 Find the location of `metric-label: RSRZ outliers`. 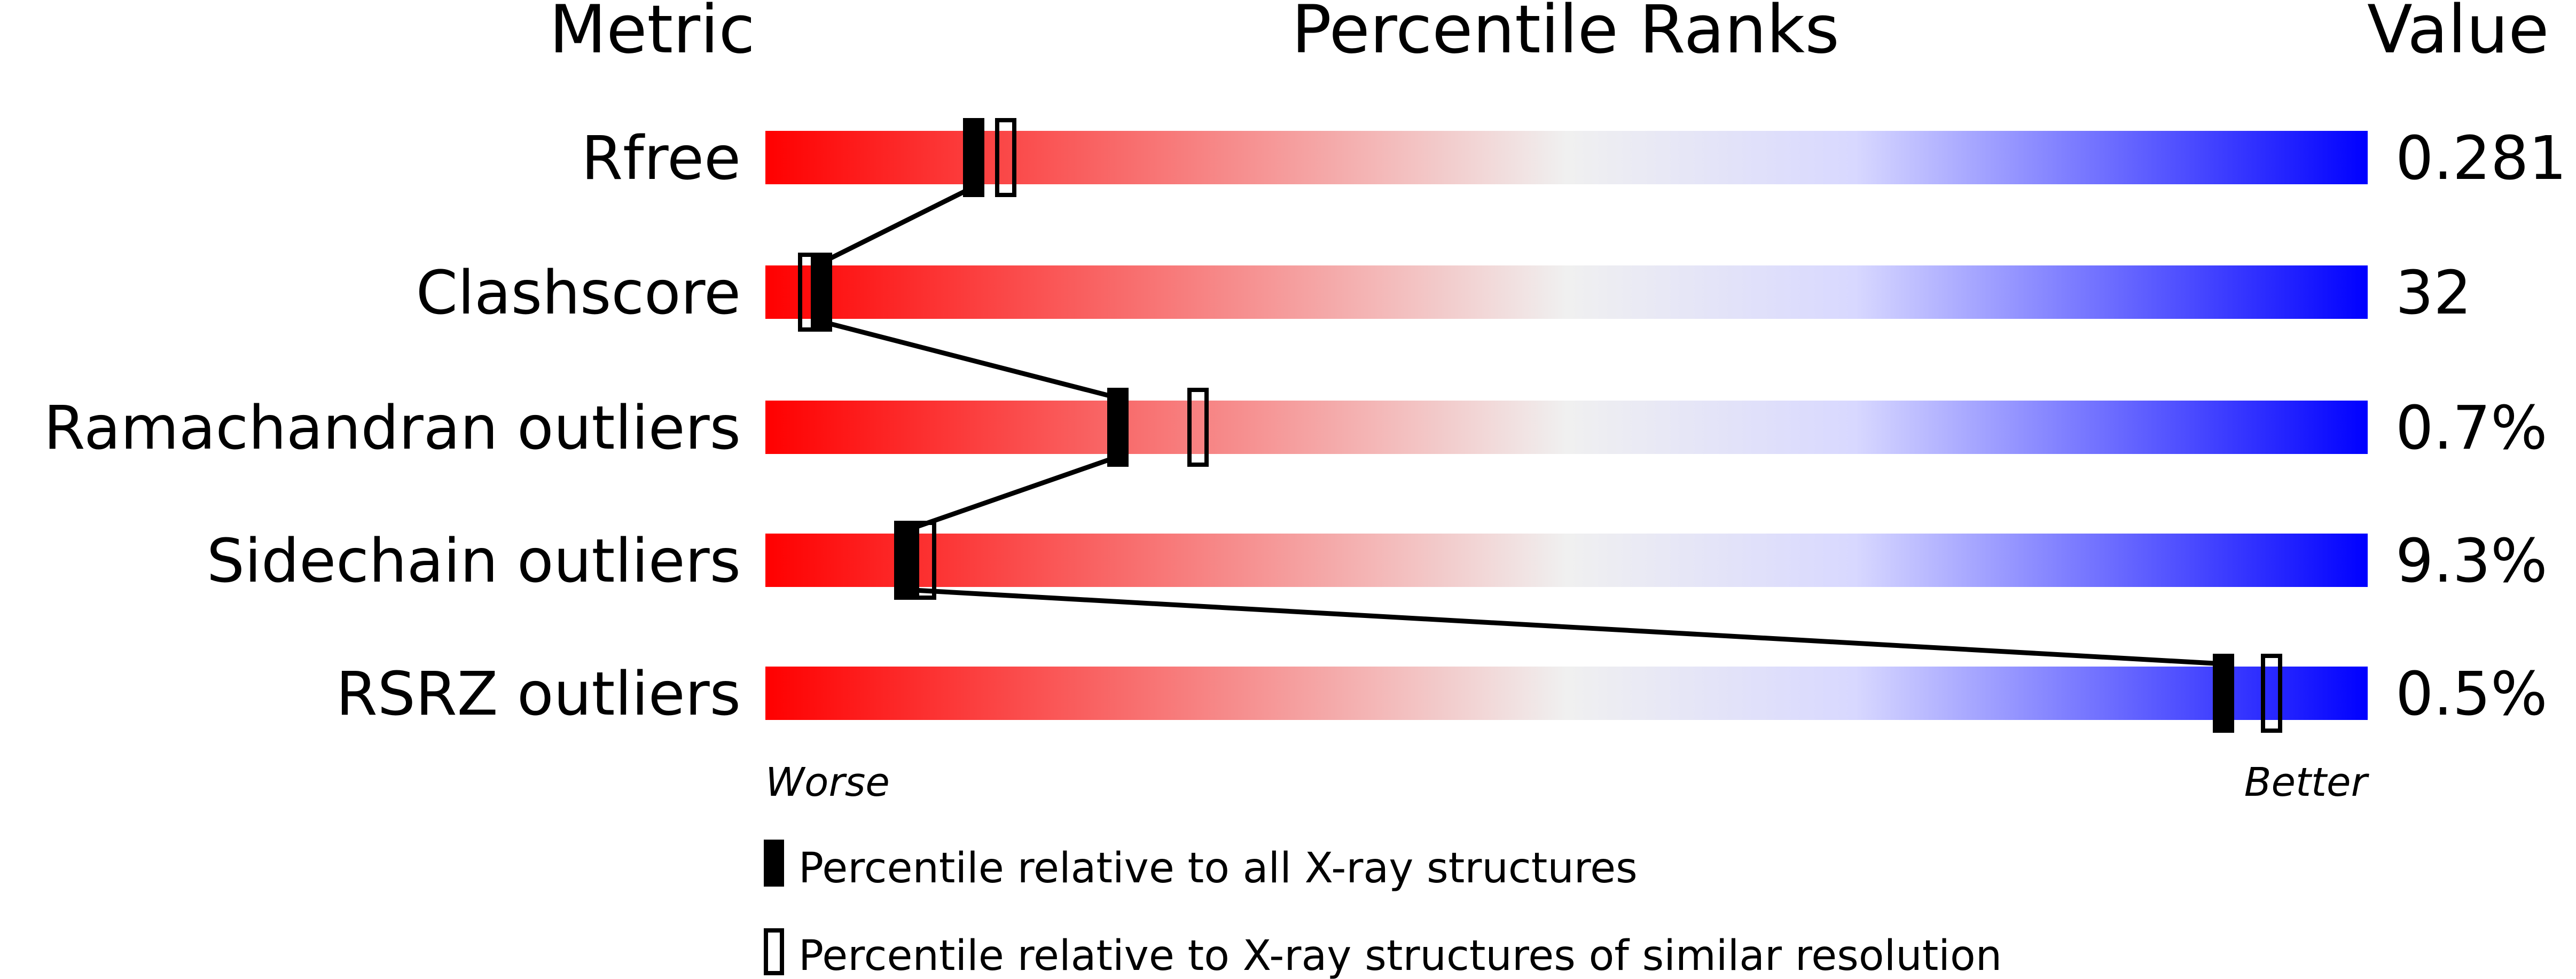

metric-label: RSRZ outliers is located at coordinates (538, 694).